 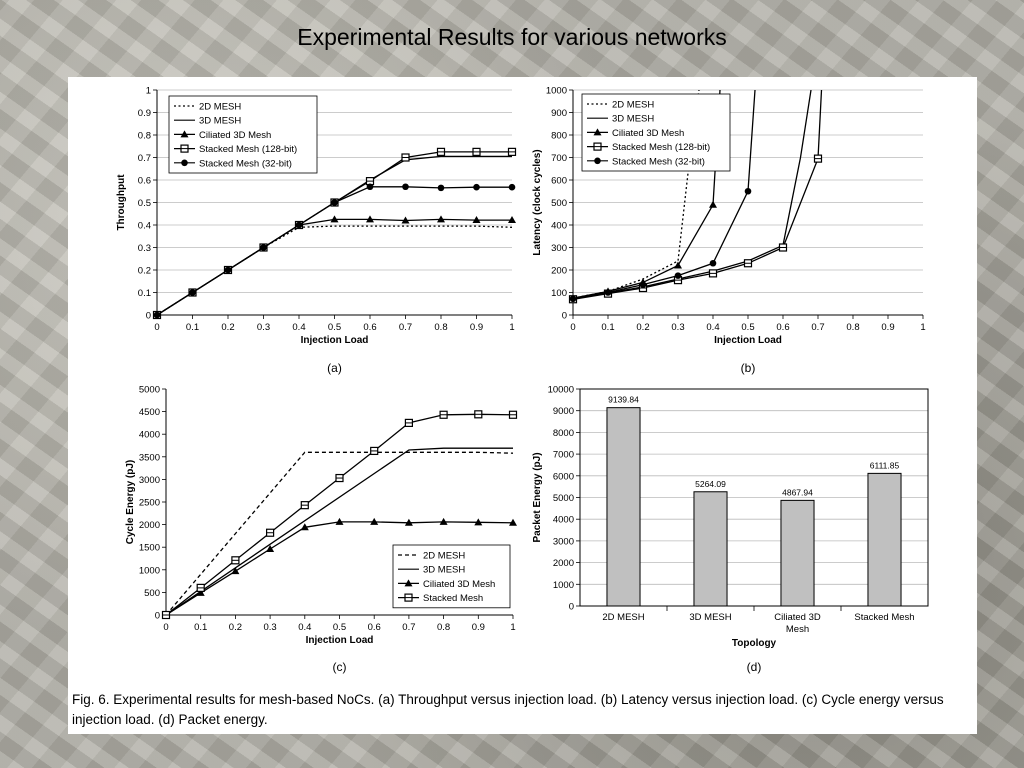 What do you see at coordinates (559, 293) in the screenshot?
I see `y-tick-label: 100` at bounding box center [559, 293].